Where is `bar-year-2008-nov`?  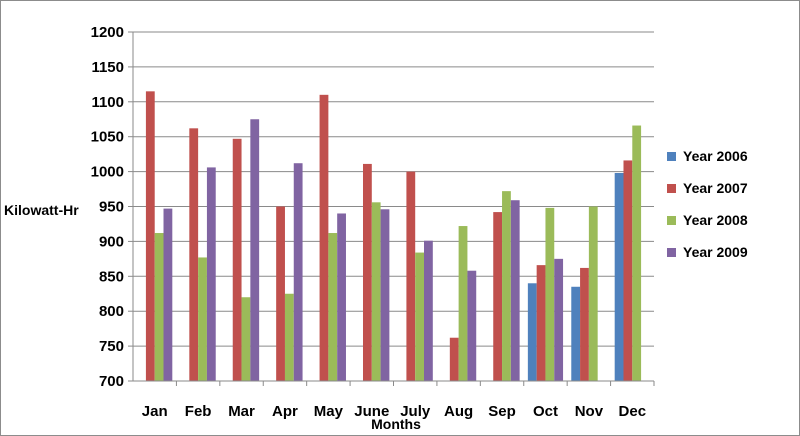
bar-year-2008-nov is located at coordinates (593, 293).